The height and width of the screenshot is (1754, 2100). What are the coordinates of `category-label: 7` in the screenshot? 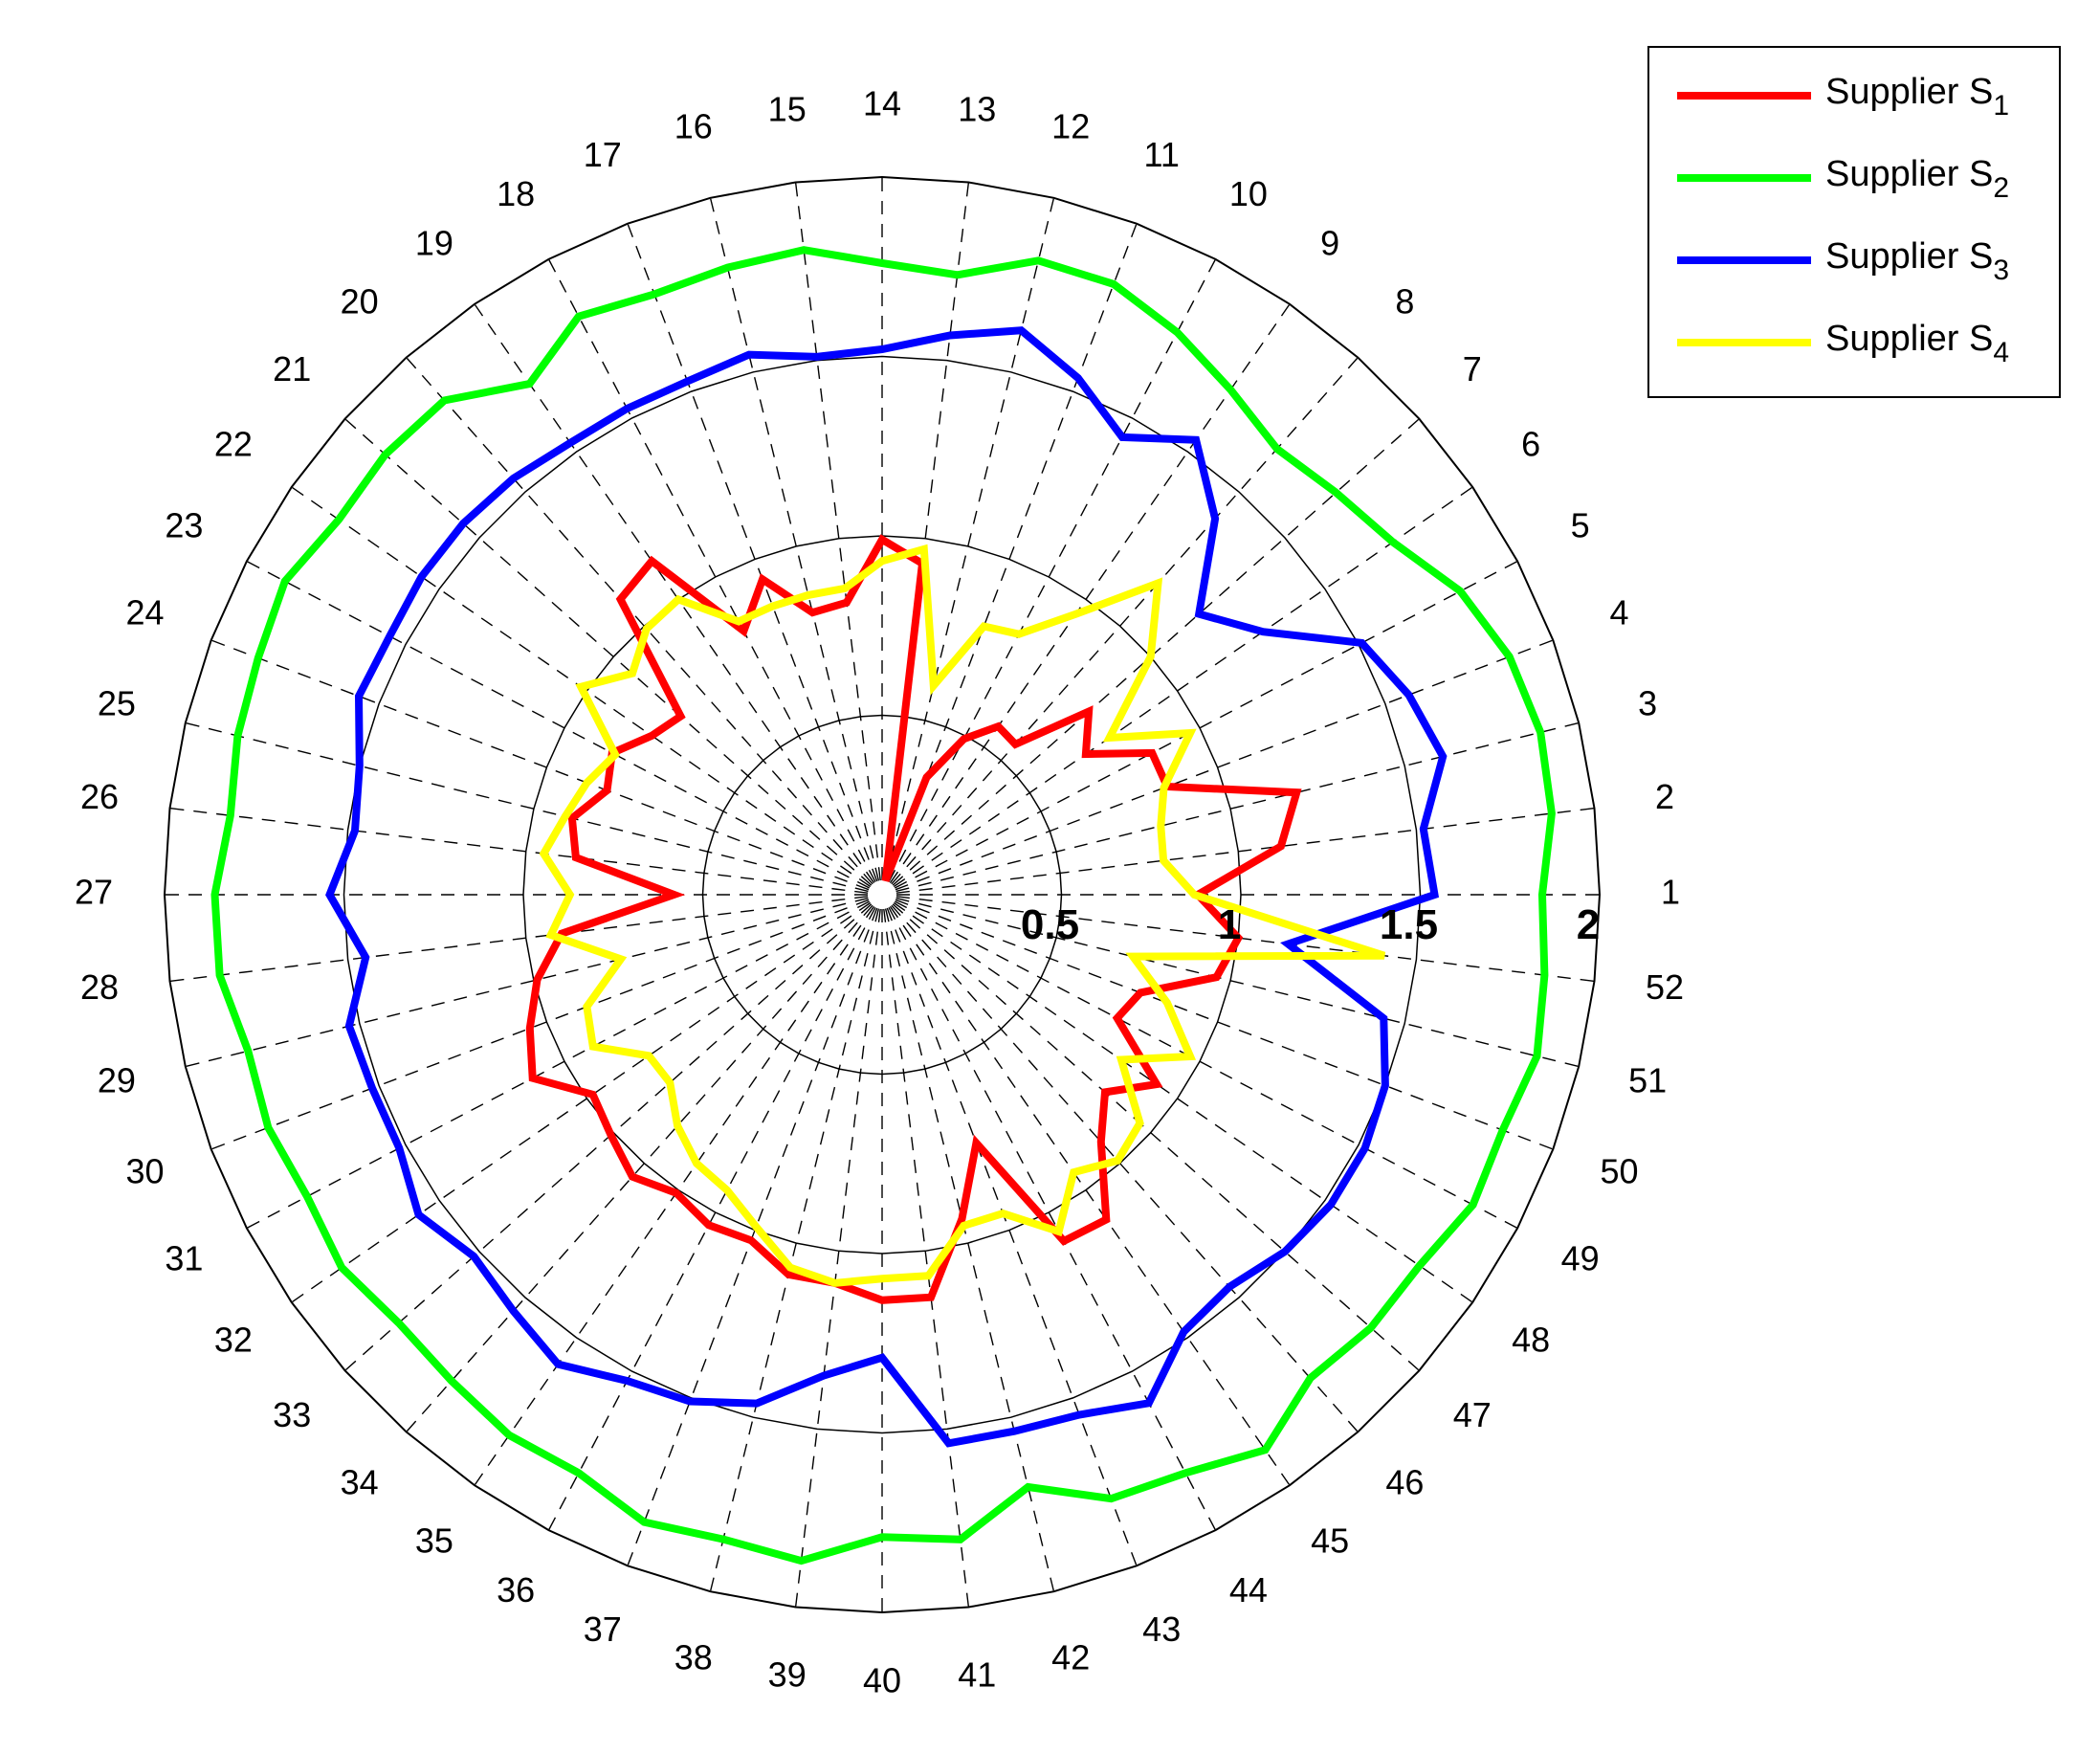 It's located at (1473, 369).